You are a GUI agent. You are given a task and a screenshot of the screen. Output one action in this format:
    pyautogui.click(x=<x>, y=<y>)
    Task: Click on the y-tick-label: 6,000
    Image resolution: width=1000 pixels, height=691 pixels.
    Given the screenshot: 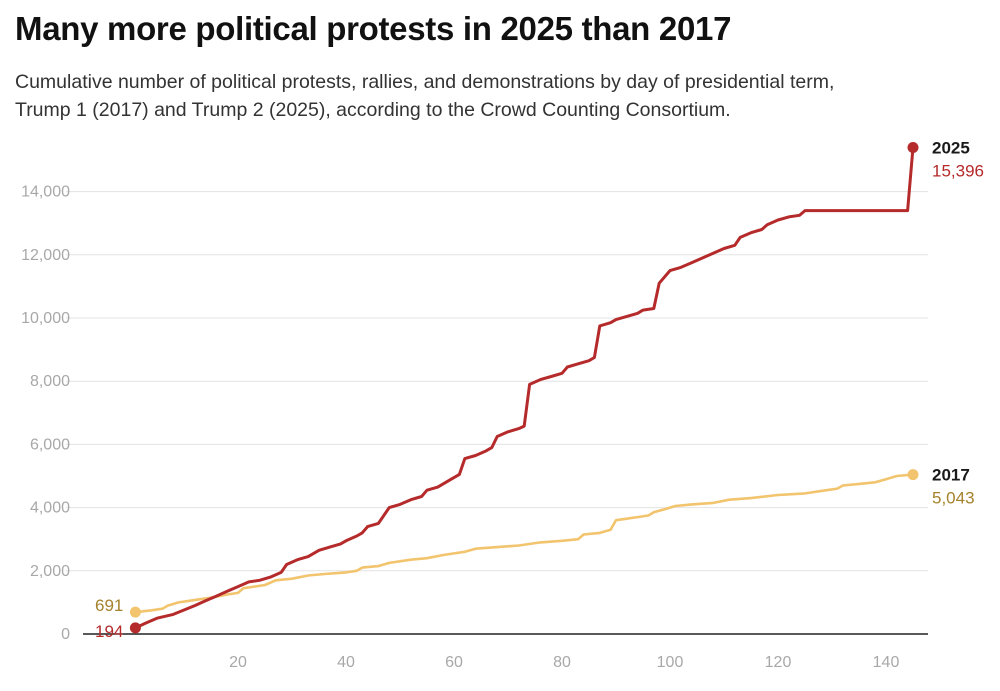 What is the action you would take?
    pyautogui.click(x=50, y=444)
    